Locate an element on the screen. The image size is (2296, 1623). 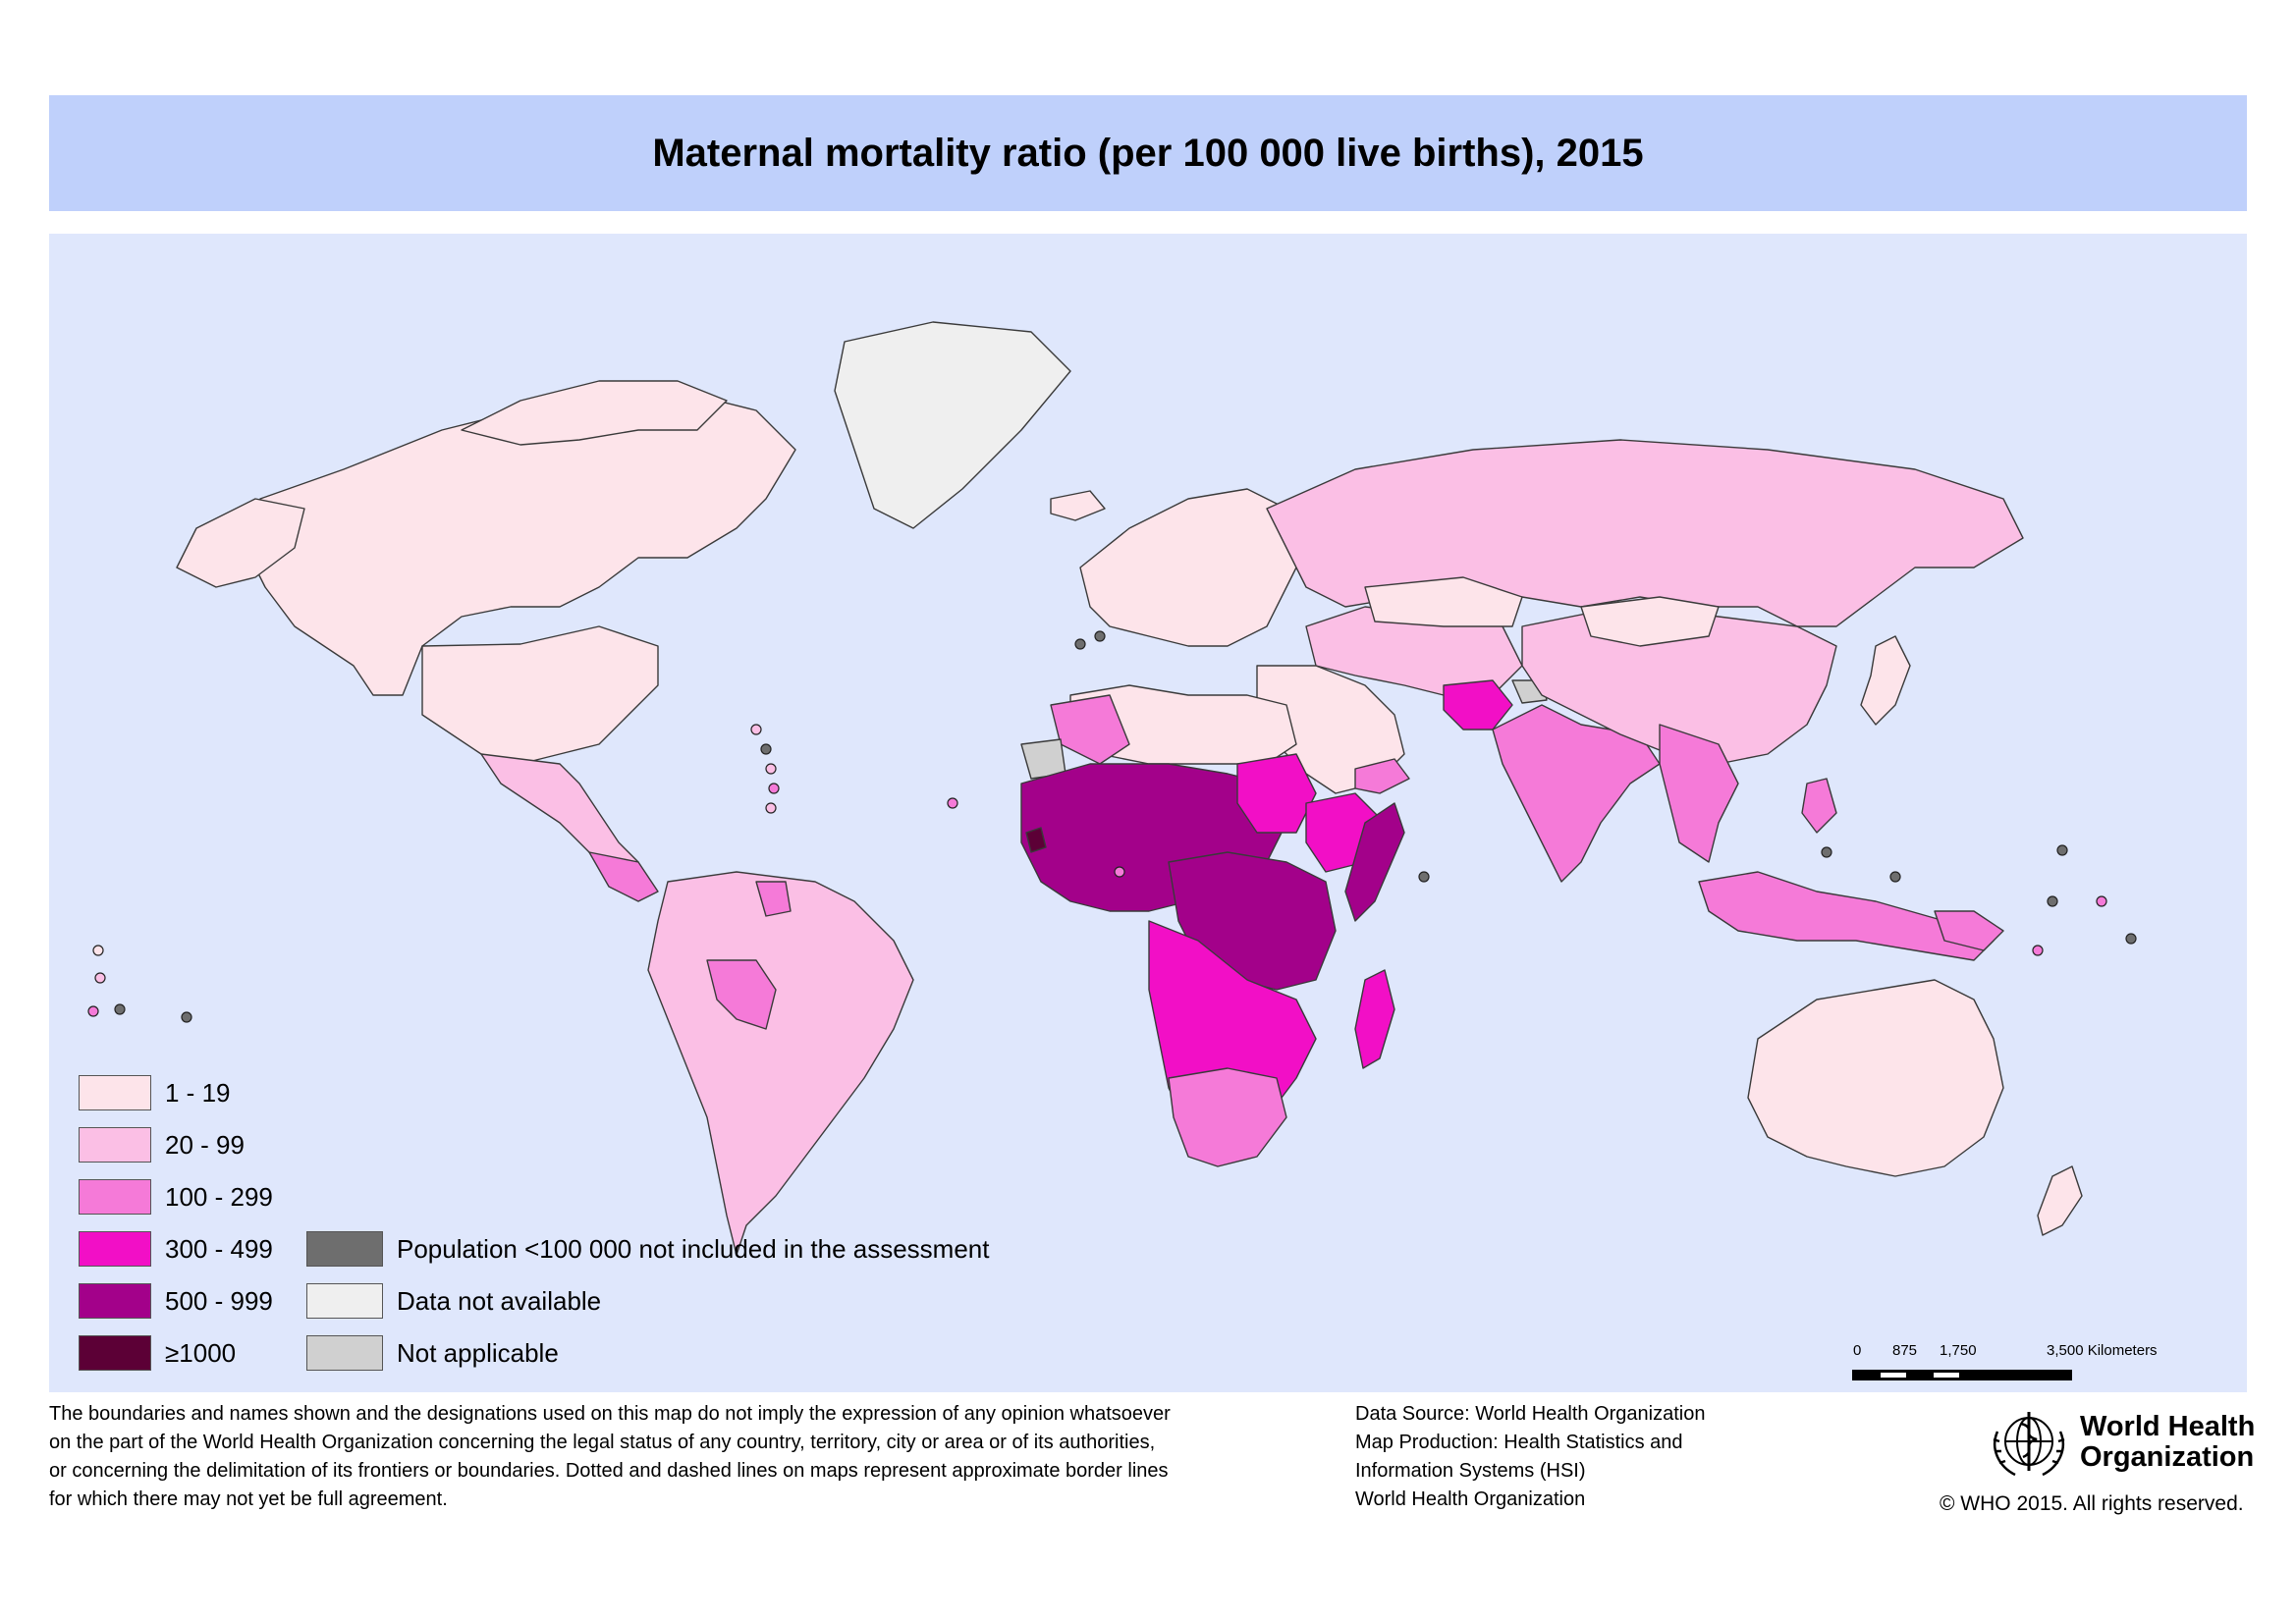
region-europe is located at coordinates (1193, 568).